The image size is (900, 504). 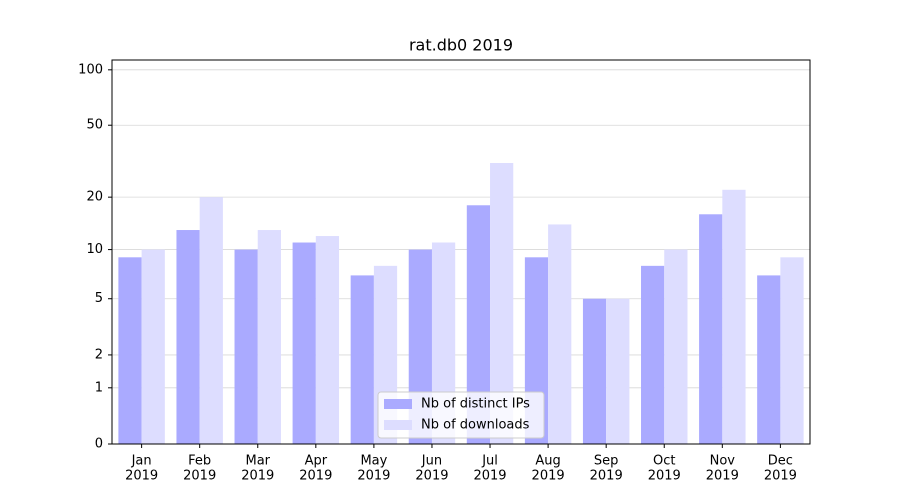 What do you see at coordinates (723, 461) in the screenshot?
I see `x-tick-label: Nov` at bounding box center [723, 461].